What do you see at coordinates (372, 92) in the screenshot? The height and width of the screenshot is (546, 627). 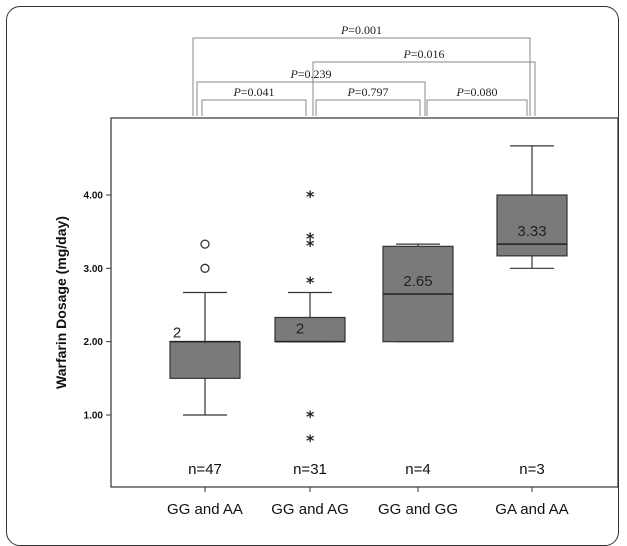 I see `p-value: =0.797` at bounding box center [372, 92].